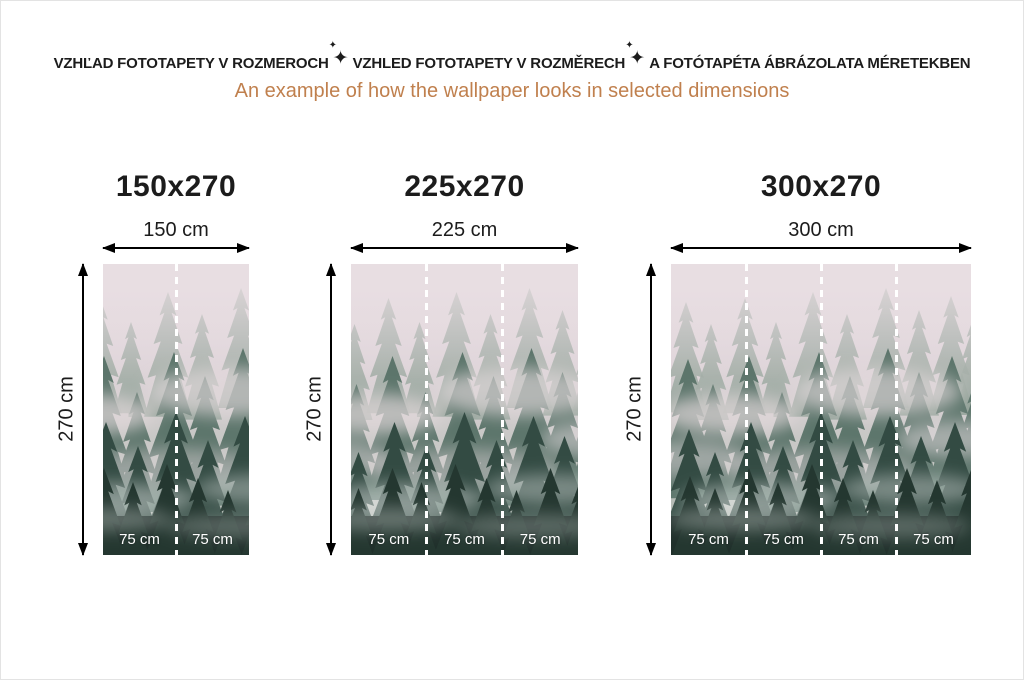  What do you see at coordinates (464, 186) in the screenshot?
I see `panel-size-title: 225x270` at bounding box center [464, 186].